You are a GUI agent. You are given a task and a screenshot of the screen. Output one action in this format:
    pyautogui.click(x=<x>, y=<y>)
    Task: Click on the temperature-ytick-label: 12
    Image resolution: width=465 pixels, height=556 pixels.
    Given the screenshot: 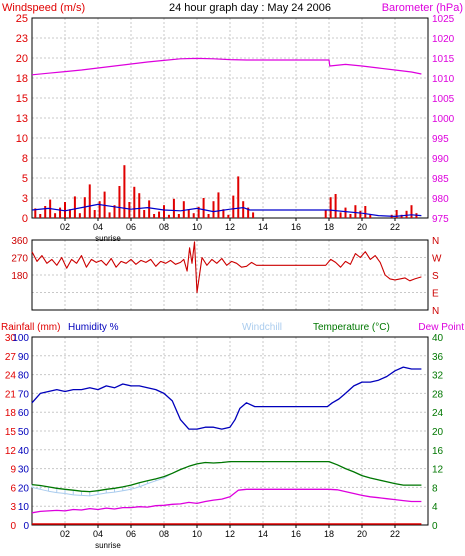 What is the action you would take?
    pyautogui.click(x=438, y=470)
    